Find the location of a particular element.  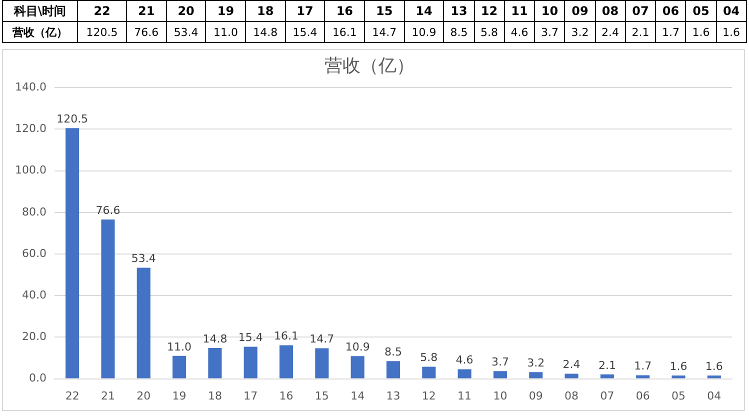

data-label: 8.5 is located at coordinates (393, 351).